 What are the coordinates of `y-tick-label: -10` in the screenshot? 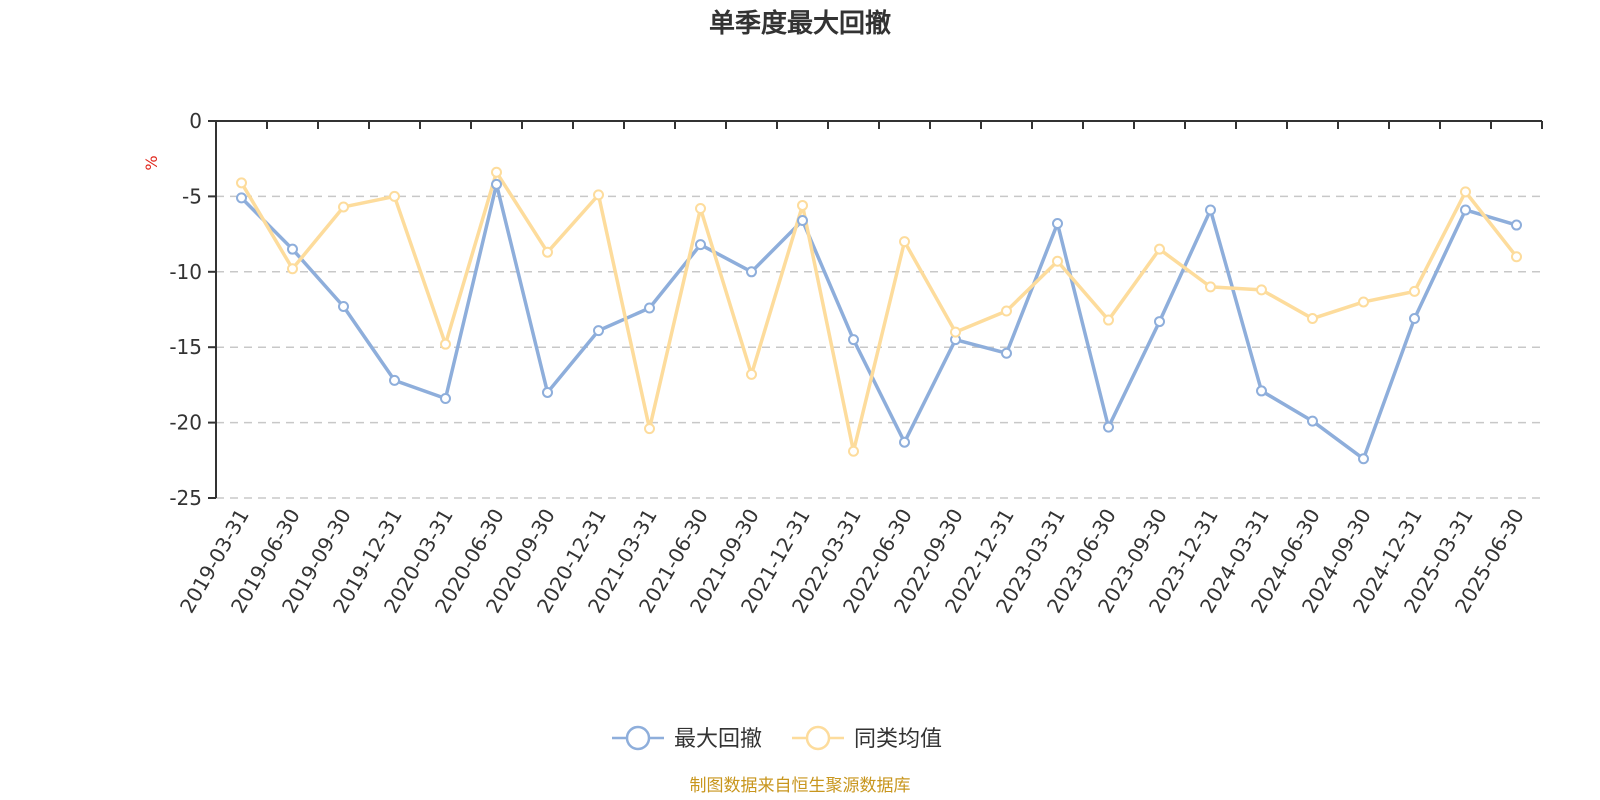 It's located at (185, 272).